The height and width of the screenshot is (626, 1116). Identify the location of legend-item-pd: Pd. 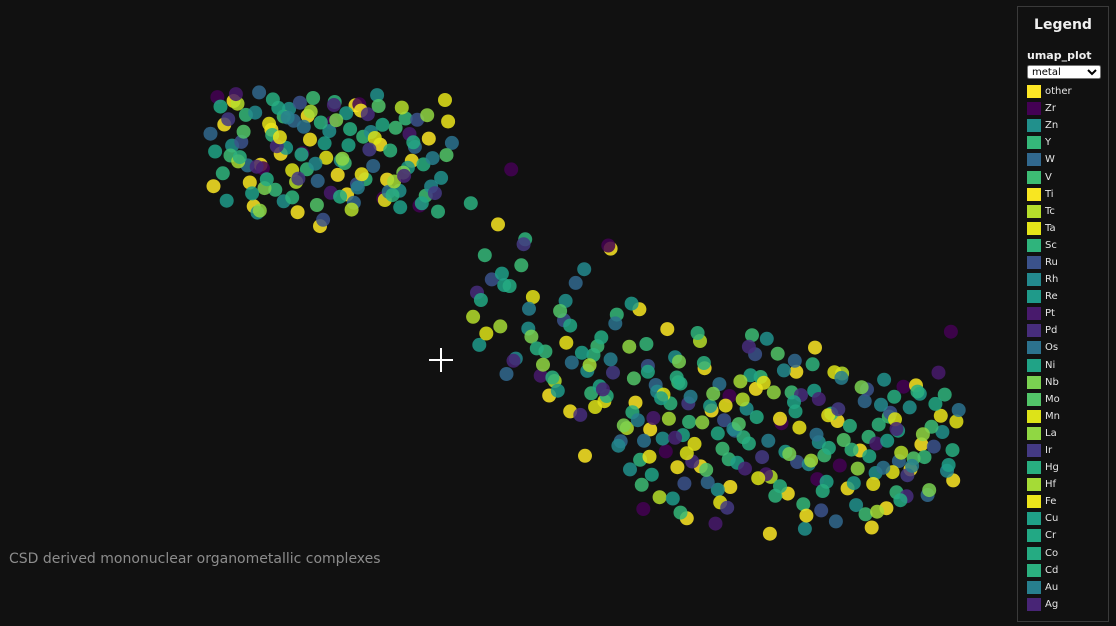
(1067, 330).